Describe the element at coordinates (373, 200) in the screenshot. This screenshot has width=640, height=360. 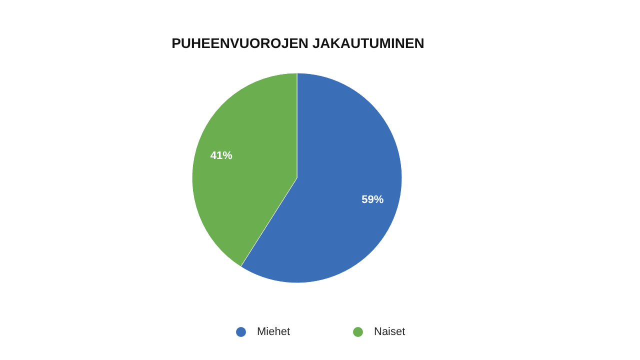
I see `data-label: 59%` at that location.